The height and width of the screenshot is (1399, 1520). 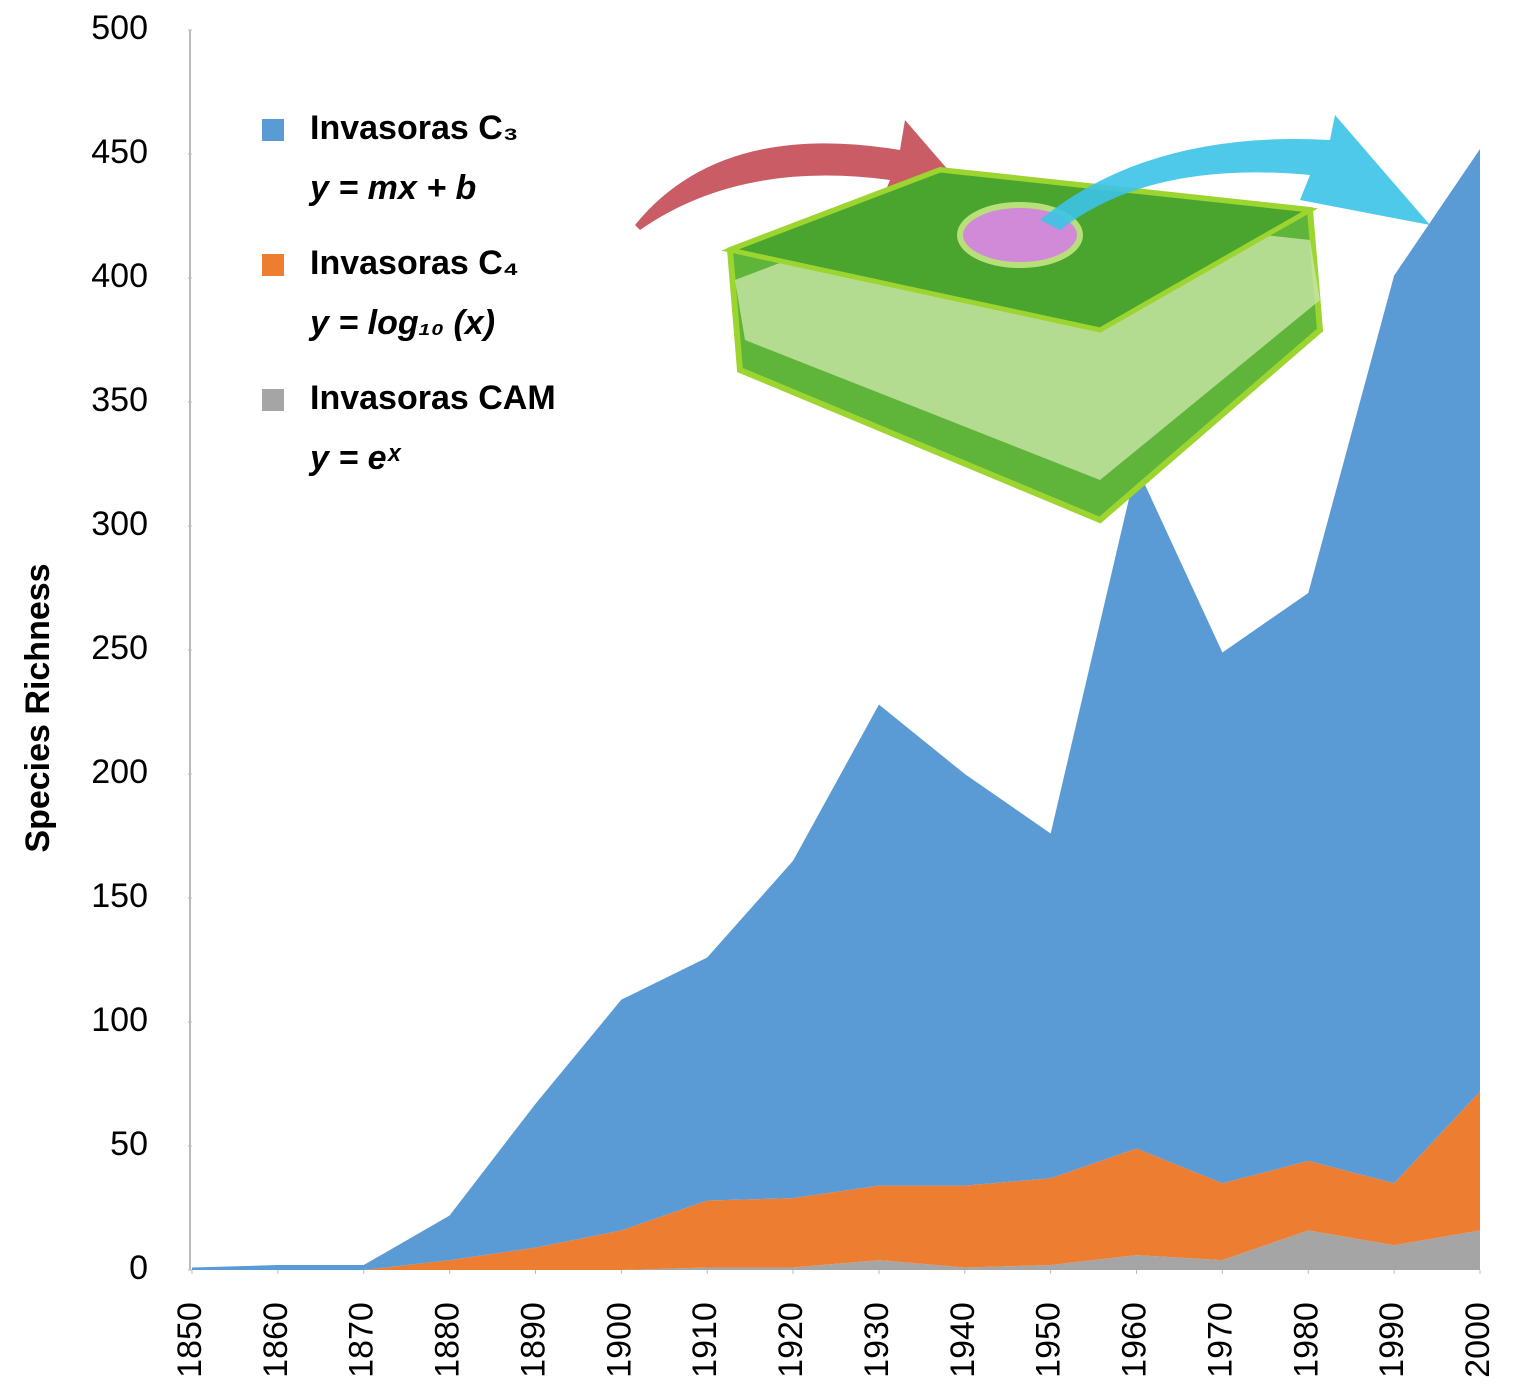 What do you see at coordinates (533, 1340) in the screenshot?
I see `x-tick-label: 1890` at bounding box center [533, 1340].